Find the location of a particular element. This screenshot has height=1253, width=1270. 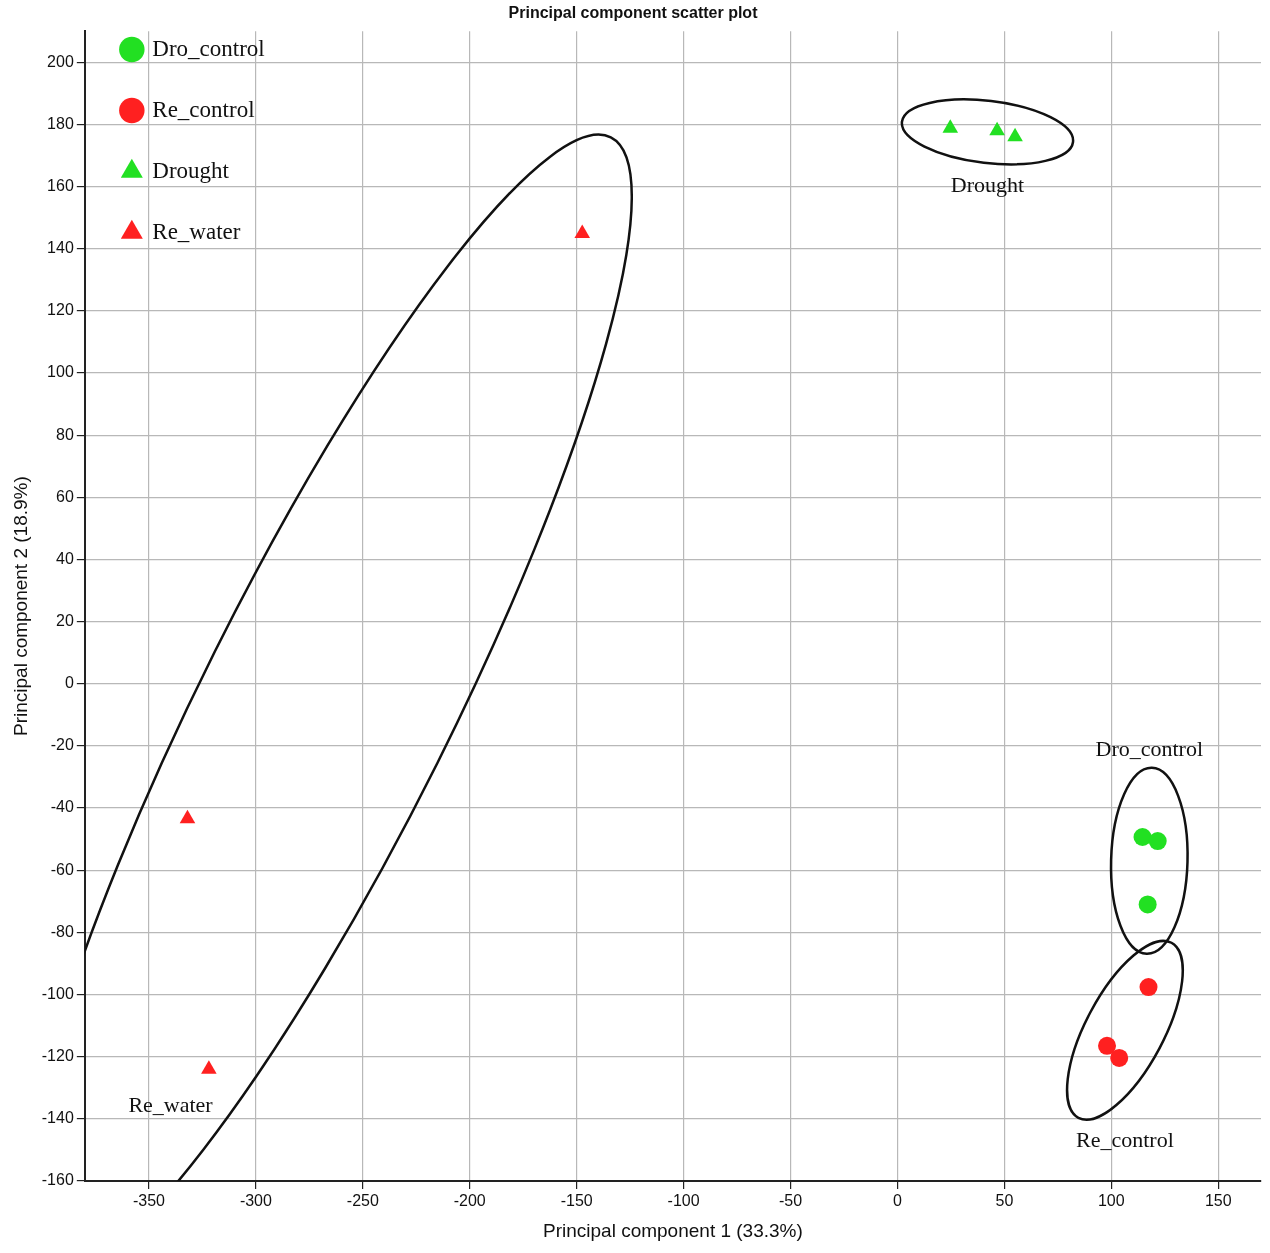

x-tick-label: -100 is located at coordinates (683, 1201).